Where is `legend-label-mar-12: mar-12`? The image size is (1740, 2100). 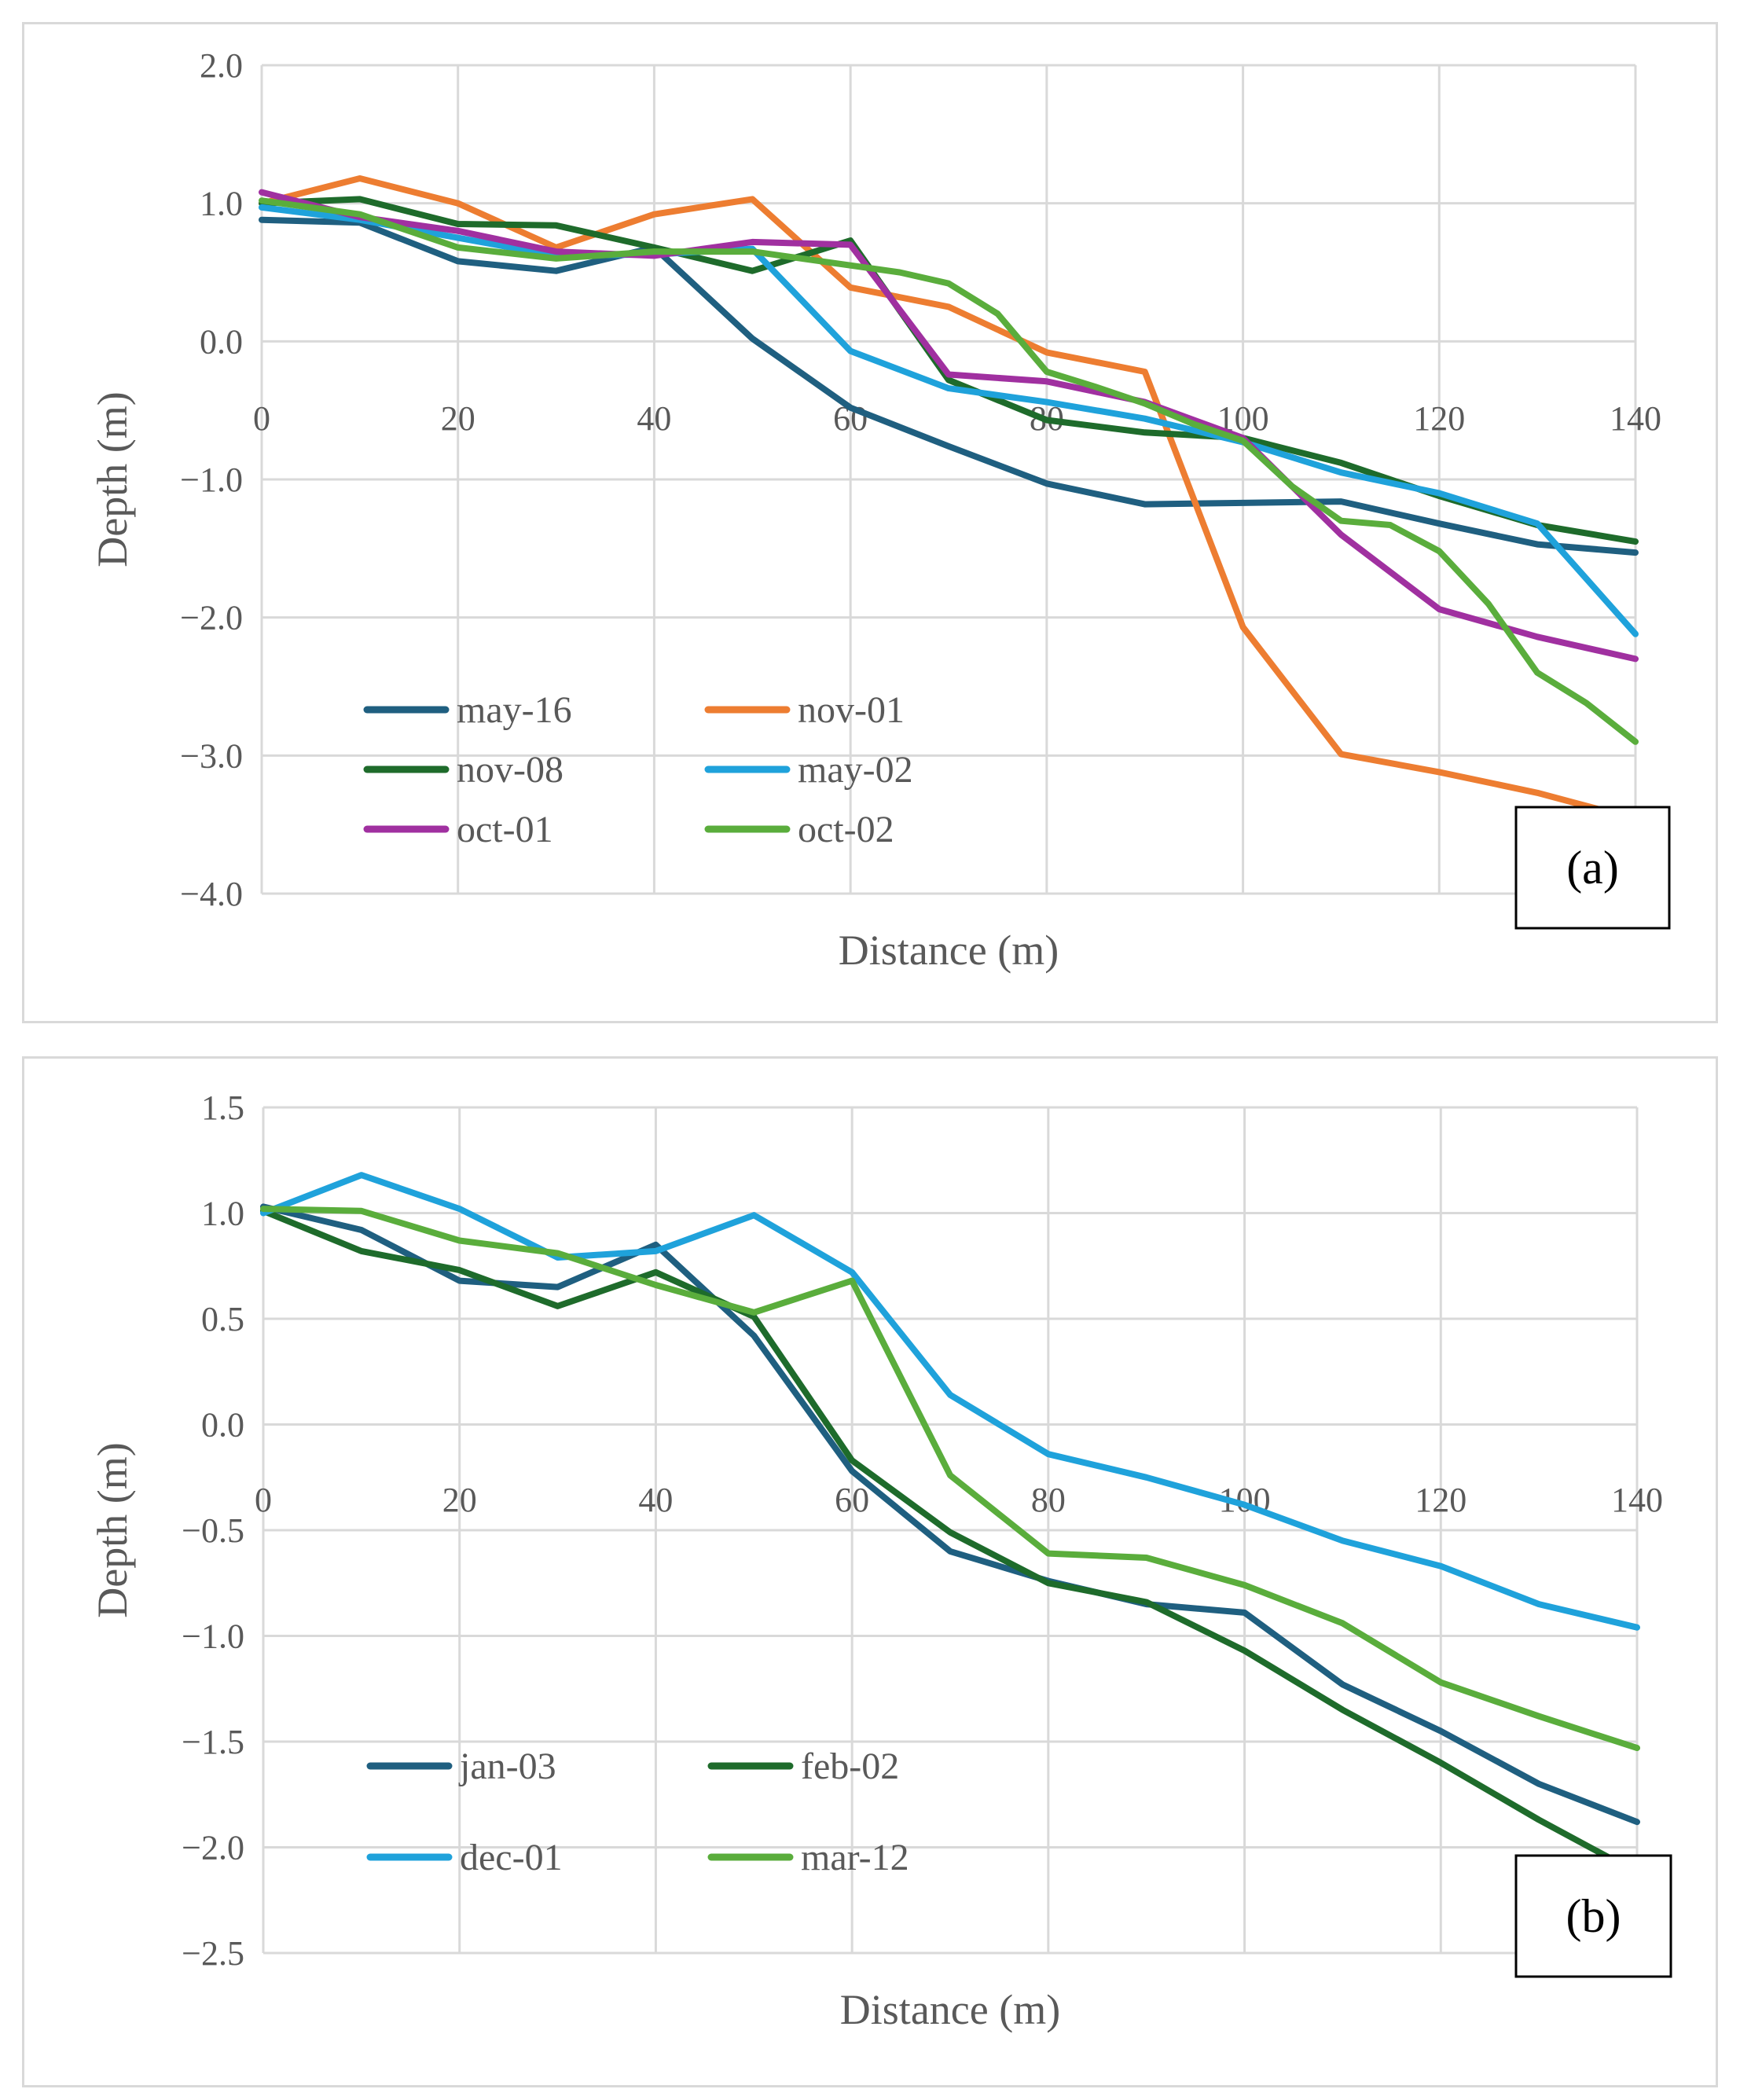 legend-label-mar-12: mar-12 is located at coordinates (855, 1857).